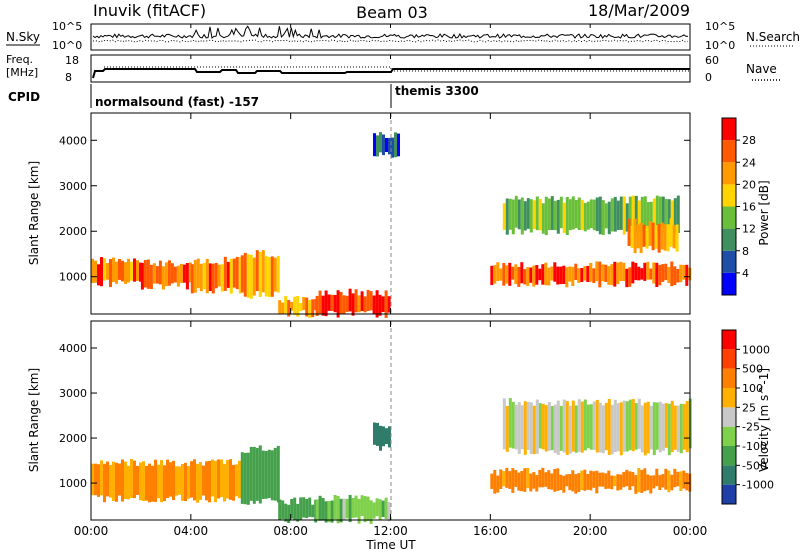  What do you see at coordinates (177, 102) in the screenshot?
I see `cpid-program-1: normalsound (fast) -157` at bounding box center [177, 102].